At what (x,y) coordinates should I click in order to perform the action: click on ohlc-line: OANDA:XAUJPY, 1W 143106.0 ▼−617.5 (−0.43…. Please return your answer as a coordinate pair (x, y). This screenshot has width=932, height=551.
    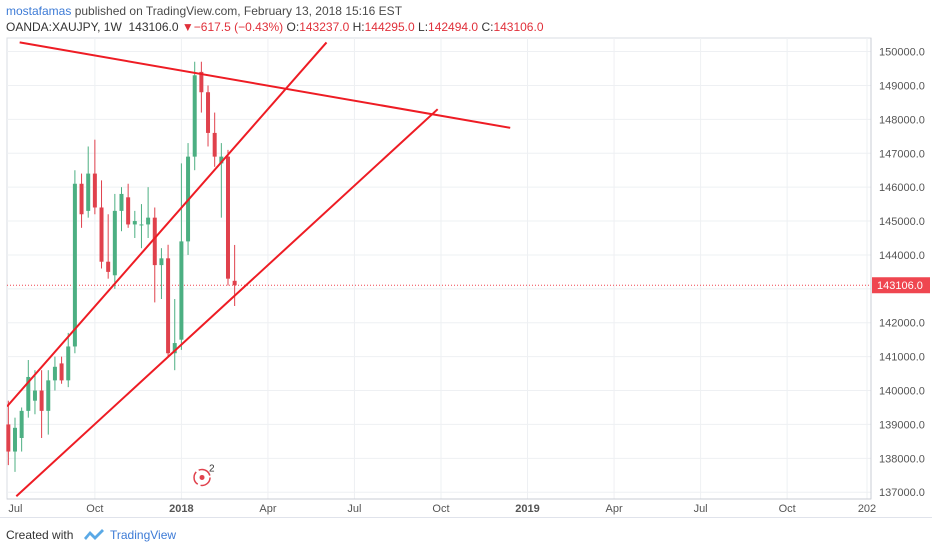
    Looking at the image, I should click on (275, 27).